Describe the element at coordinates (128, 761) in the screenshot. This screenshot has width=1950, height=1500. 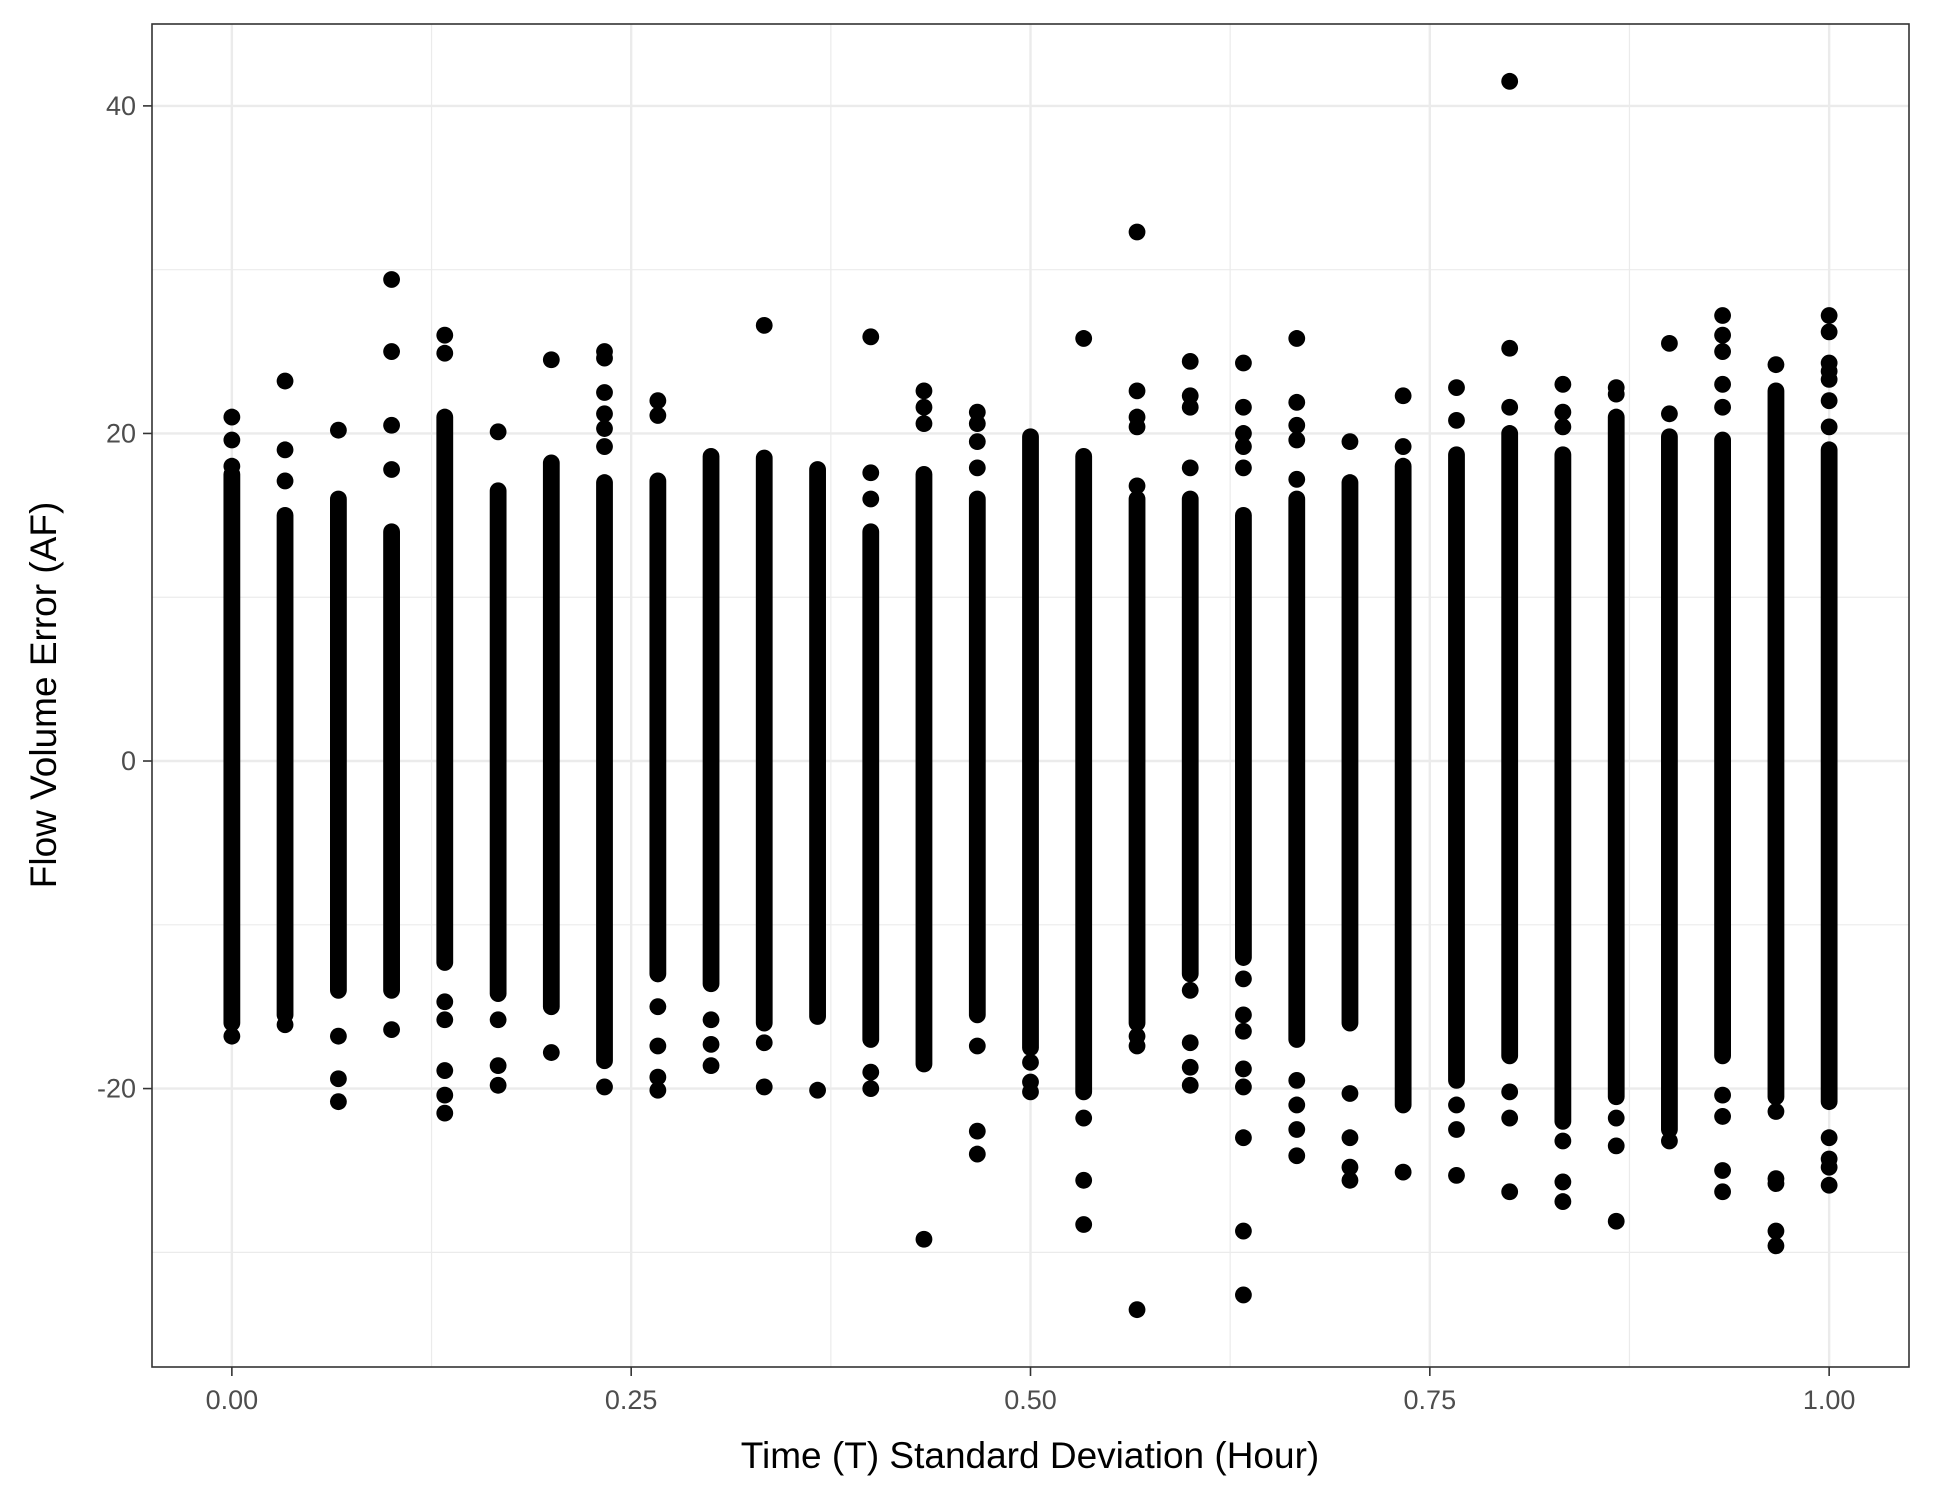
I see `y-tick-label: 0` at that location.